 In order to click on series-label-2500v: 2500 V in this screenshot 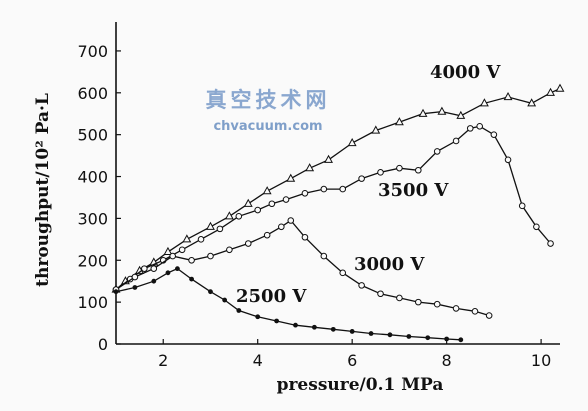, I will do `click(271, 296)`.